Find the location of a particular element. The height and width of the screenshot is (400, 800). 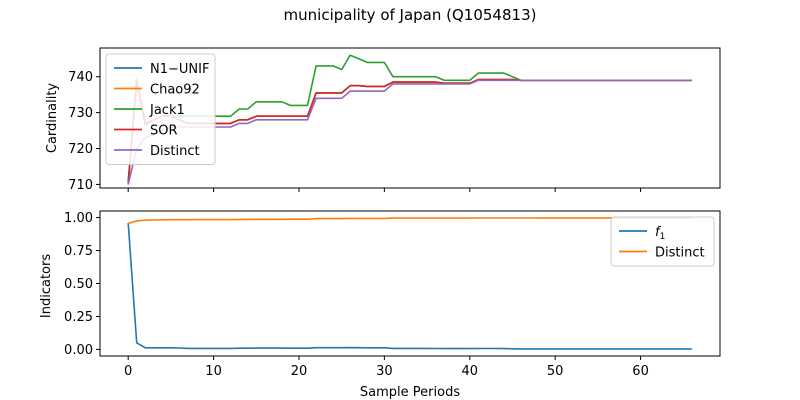

cardinality-legend-label: Distinct is located at coordinates (175, 151).